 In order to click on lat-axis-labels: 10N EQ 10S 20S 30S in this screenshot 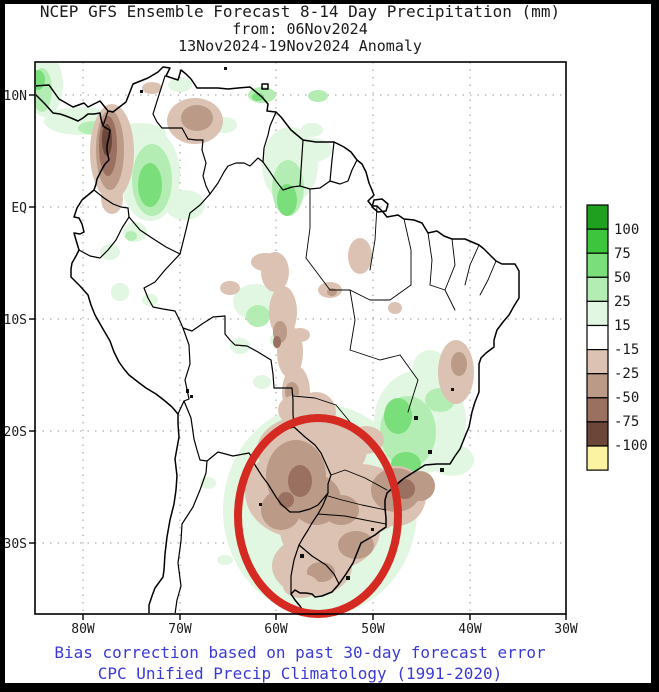, I will do `click(16, 320)`.